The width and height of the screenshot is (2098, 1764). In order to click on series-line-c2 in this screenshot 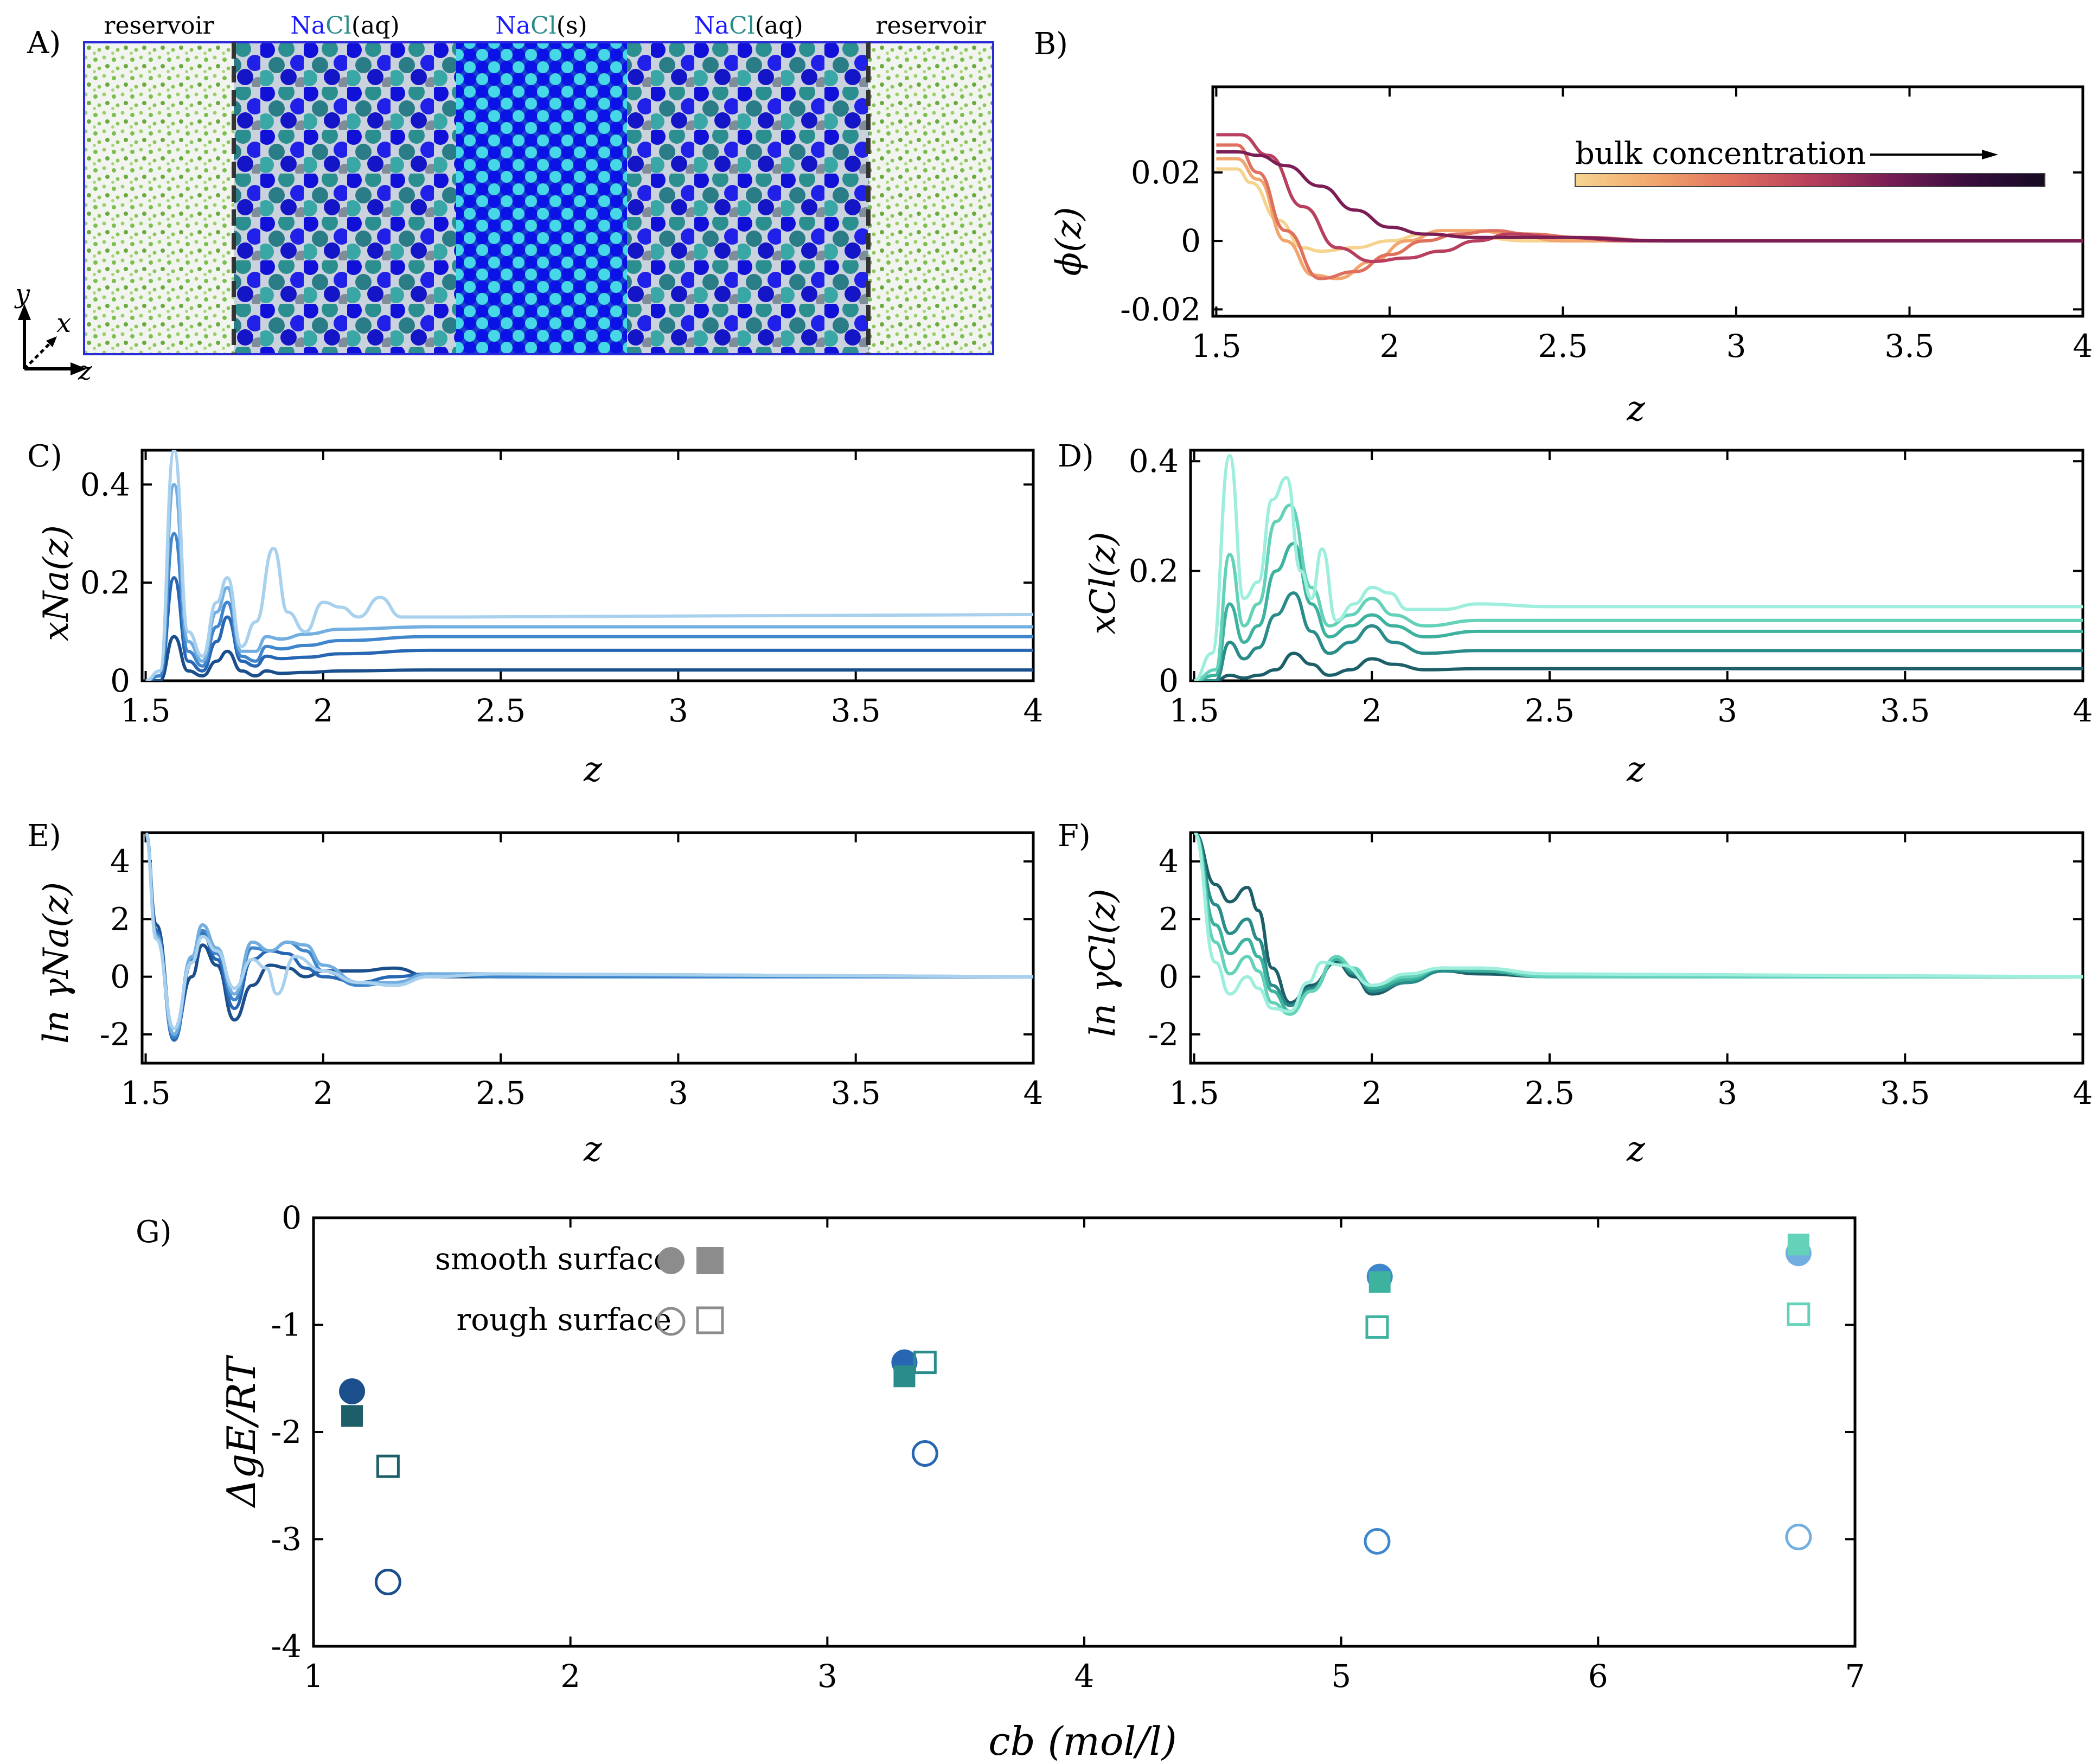, I will do `click(1638, 920)`.